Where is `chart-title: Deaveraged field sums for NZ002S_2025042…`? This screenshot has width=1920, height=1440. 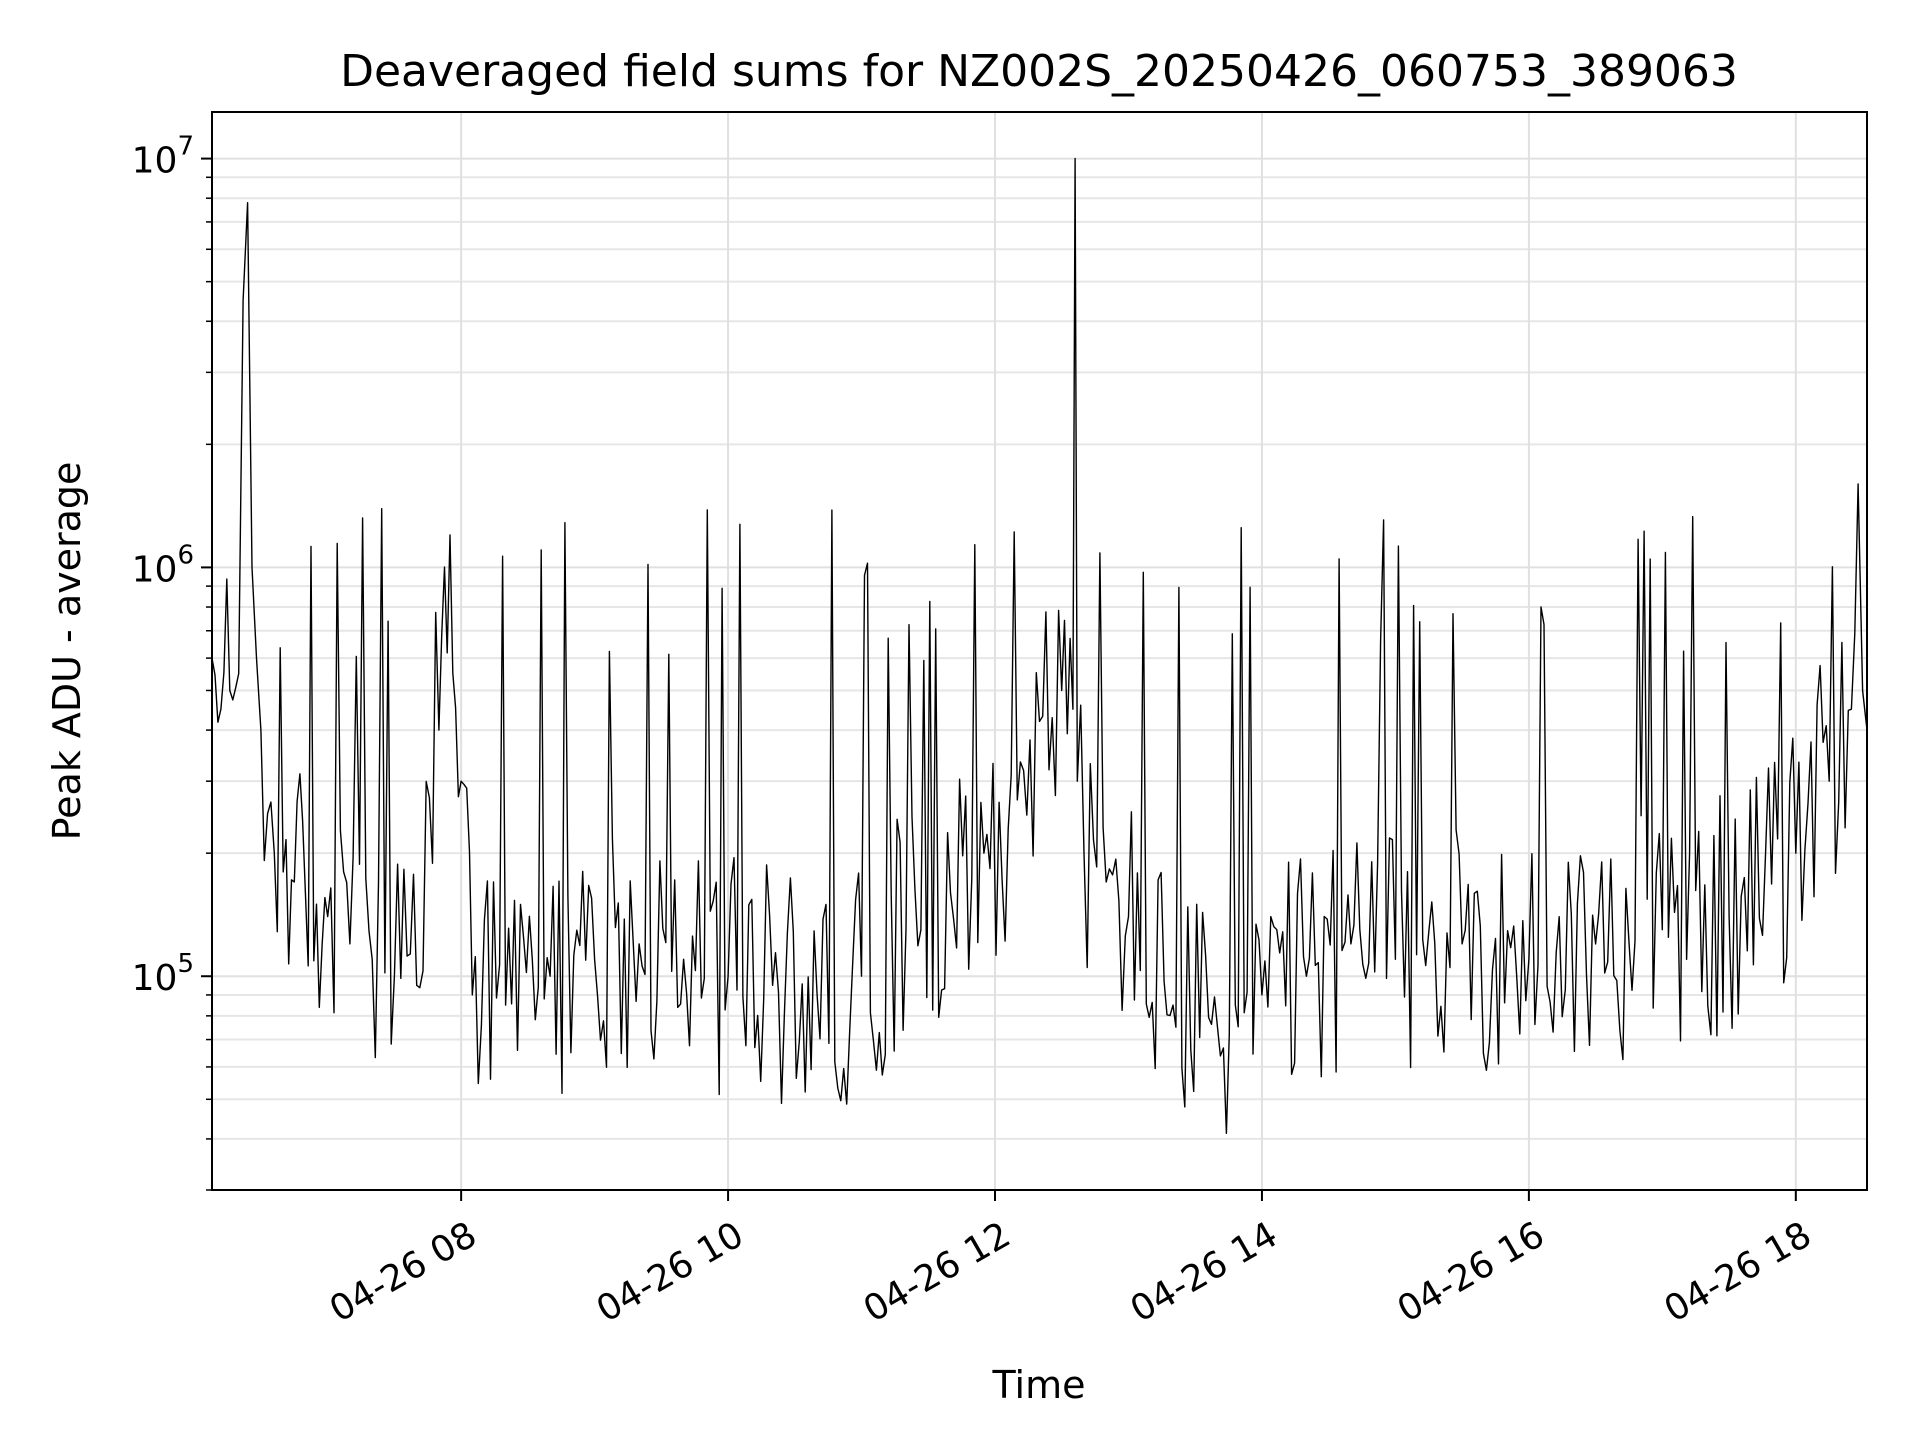 chart-title: Deaveraged field sums for NZ002S_2025042… is located at coordinates (1039, 71).